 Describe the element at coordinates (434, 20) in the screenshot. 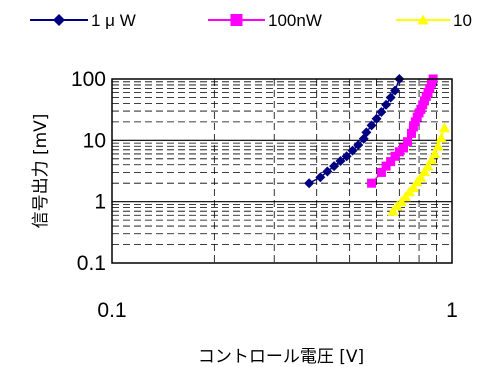

I see `legend-item-3: 10` at that location.